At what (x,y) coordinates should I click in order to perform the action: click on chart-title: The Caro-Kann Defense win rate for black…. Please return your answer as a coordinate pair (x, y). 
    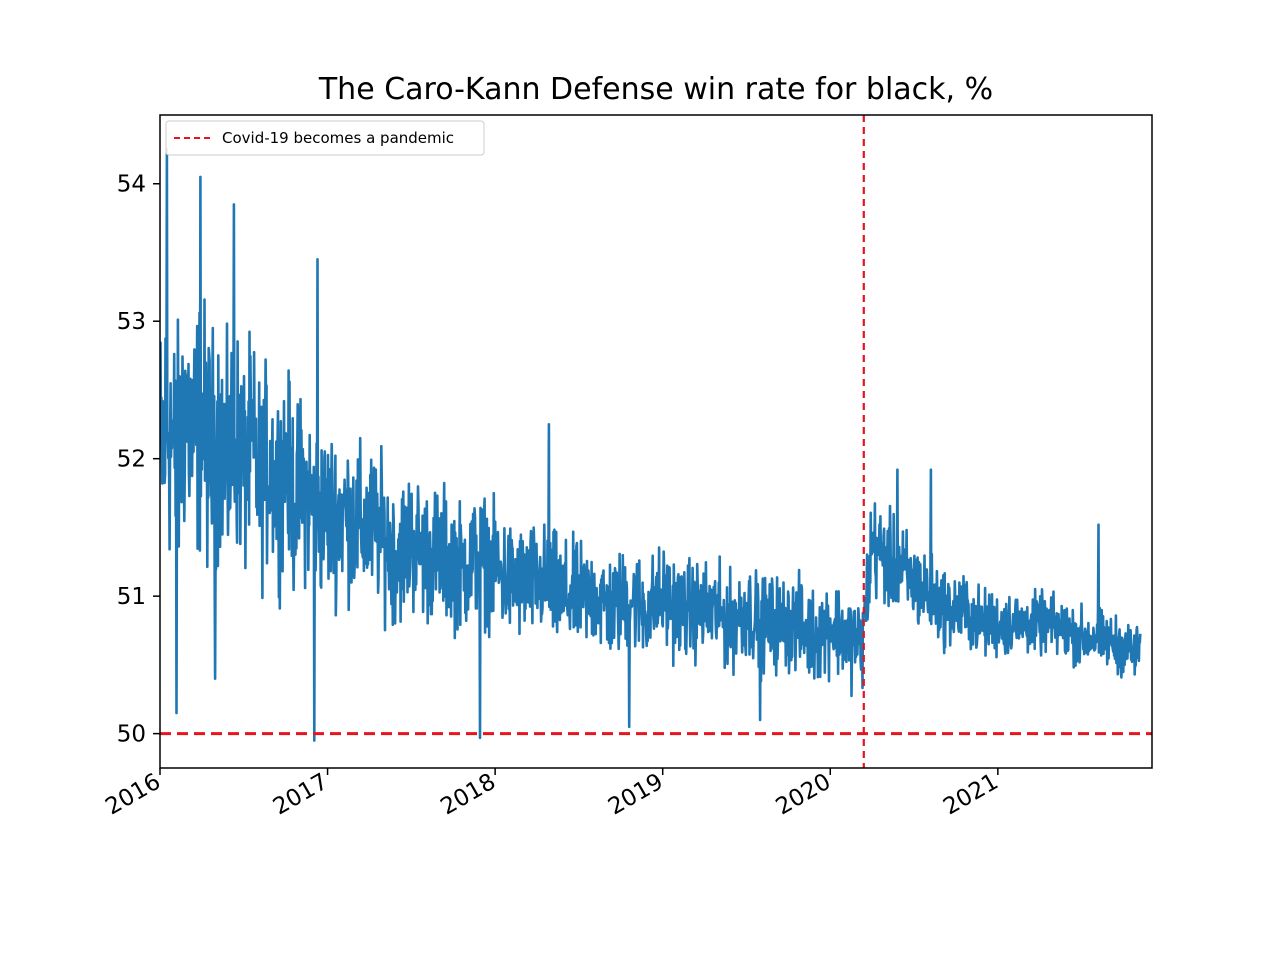
    Looking at the image, I should click on (655, 89).